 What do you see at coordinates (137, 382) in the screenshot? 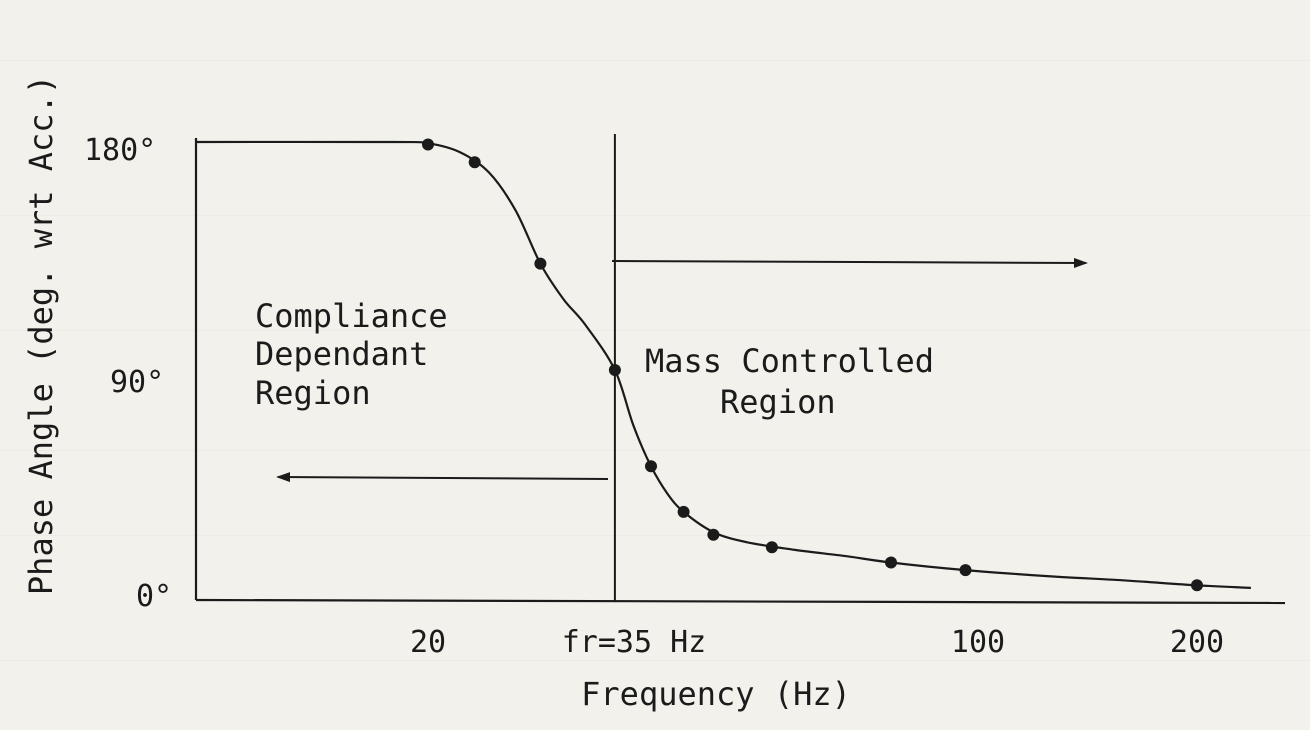
I see `y-tick-label-90: 90°` at bounding box center [137, 382].